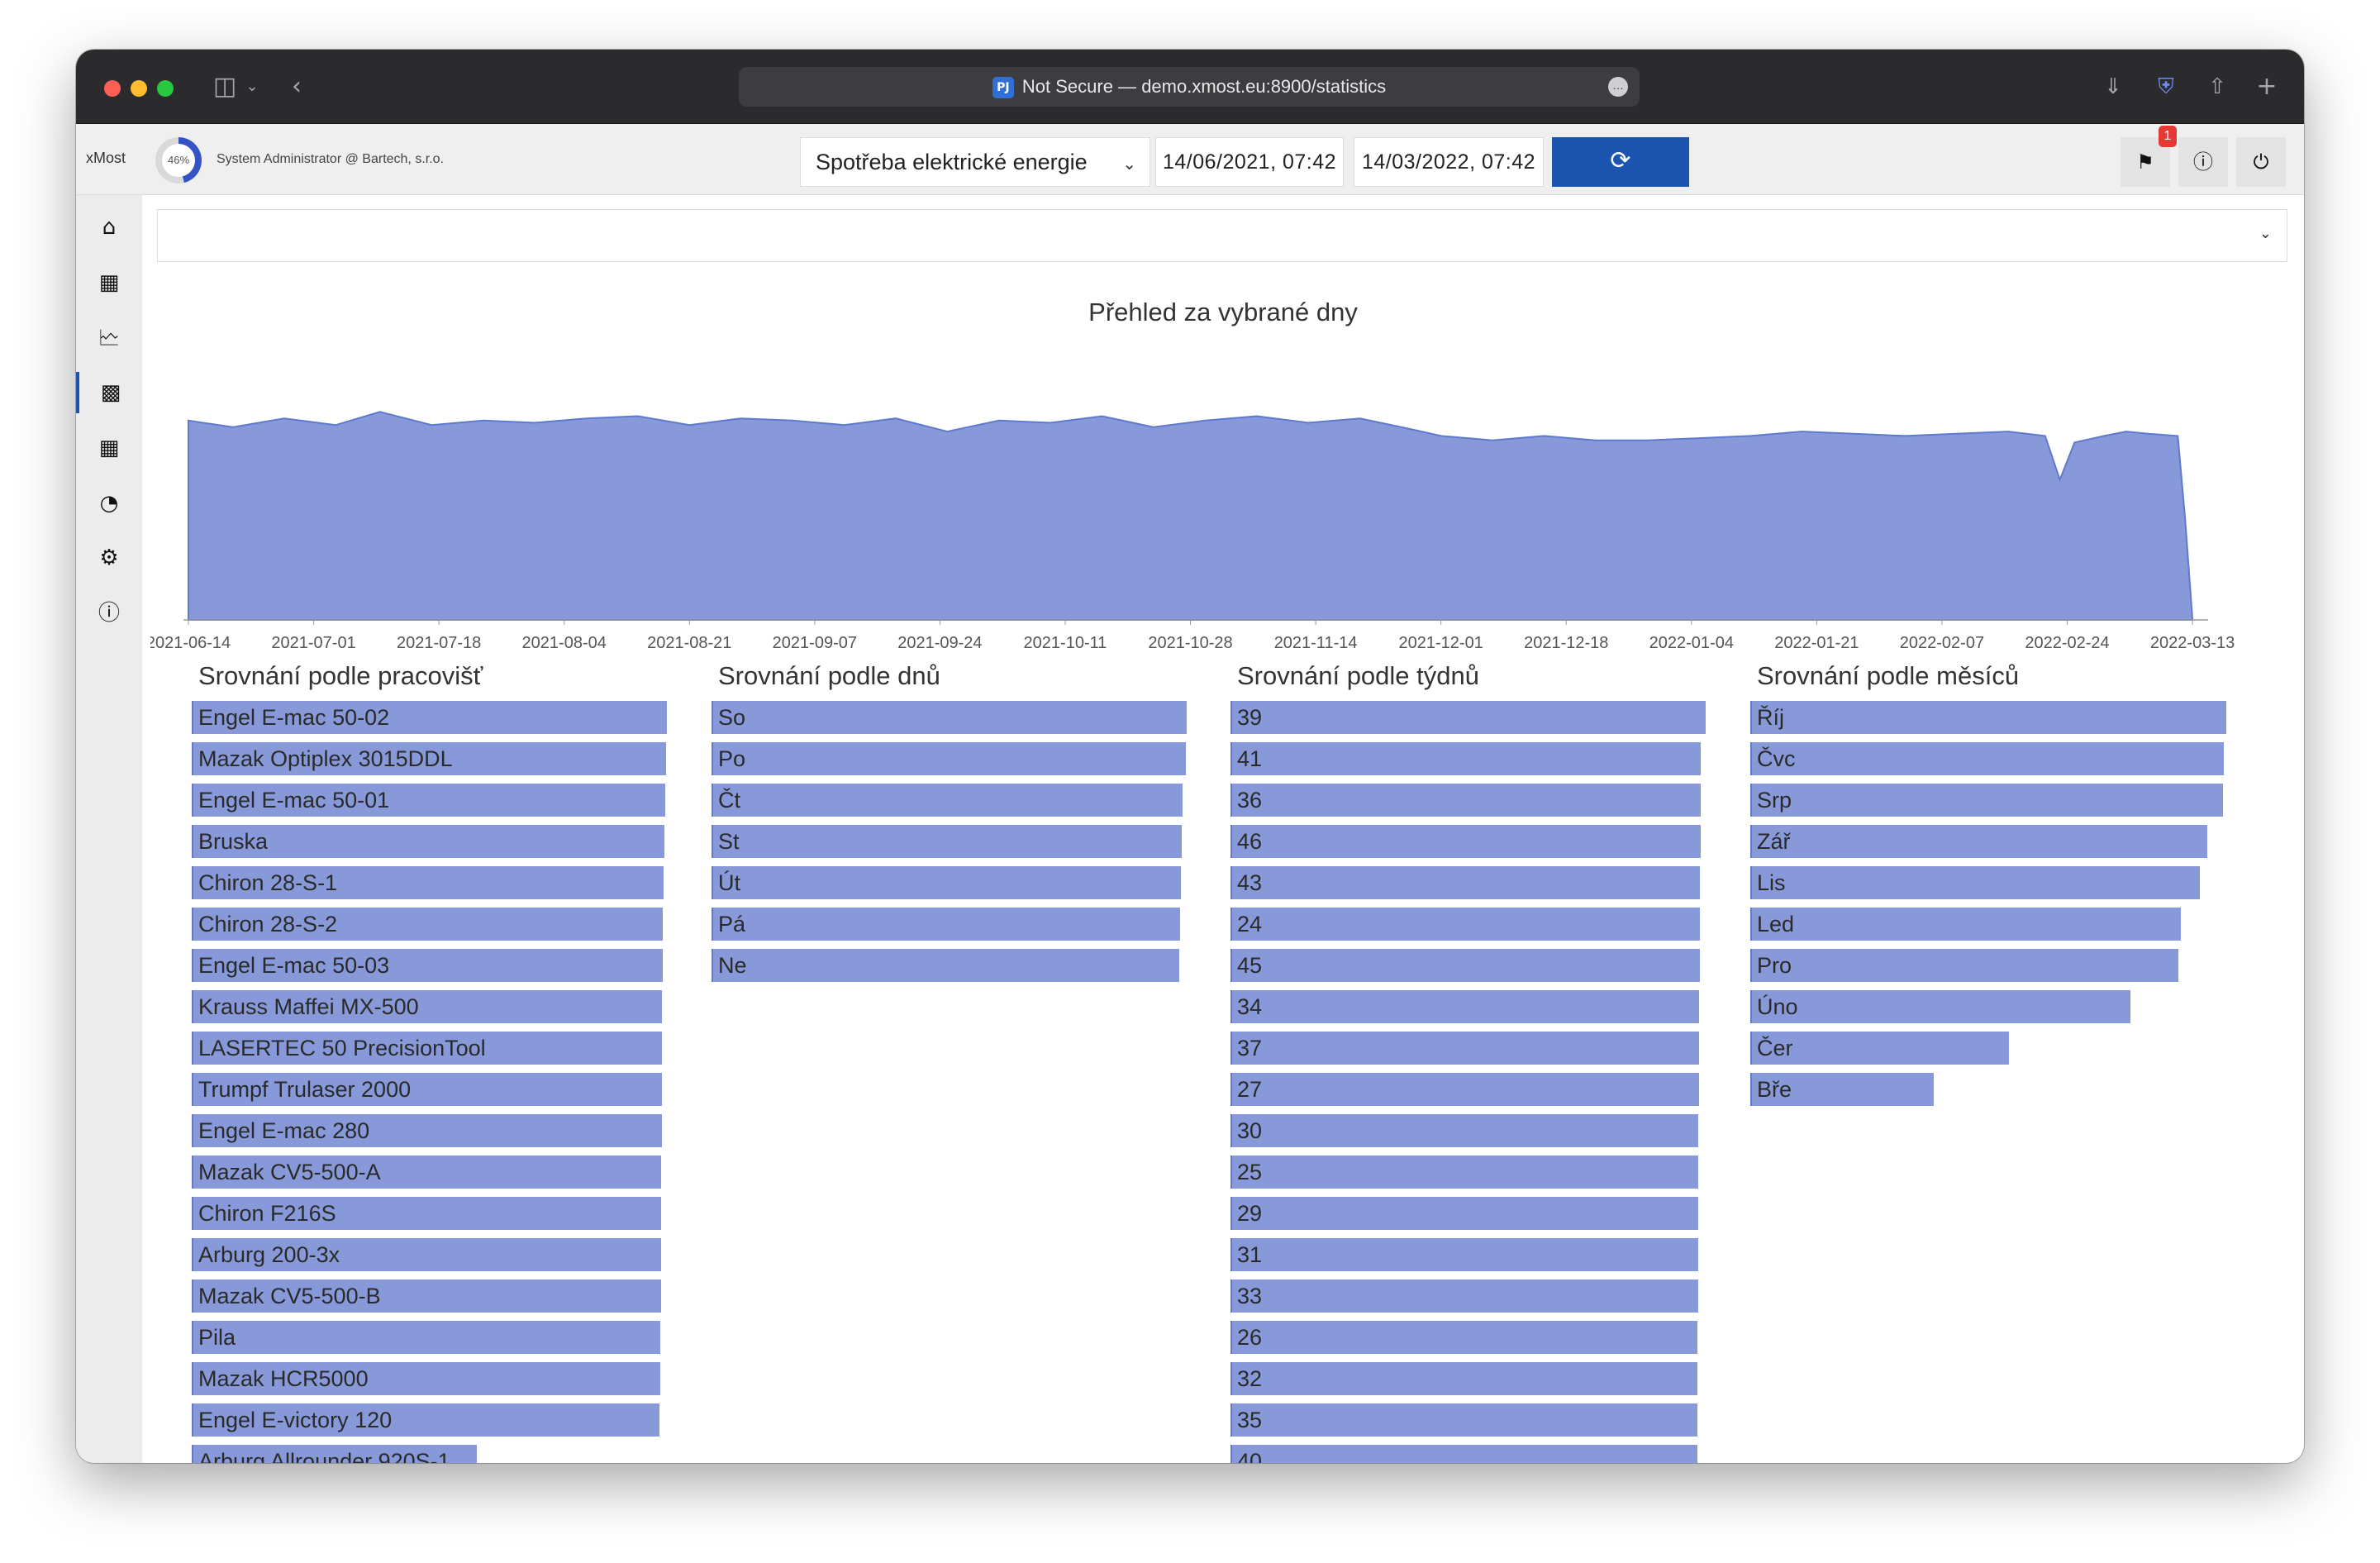  I want to click on bar-row: Pro, so click(1964, 965).